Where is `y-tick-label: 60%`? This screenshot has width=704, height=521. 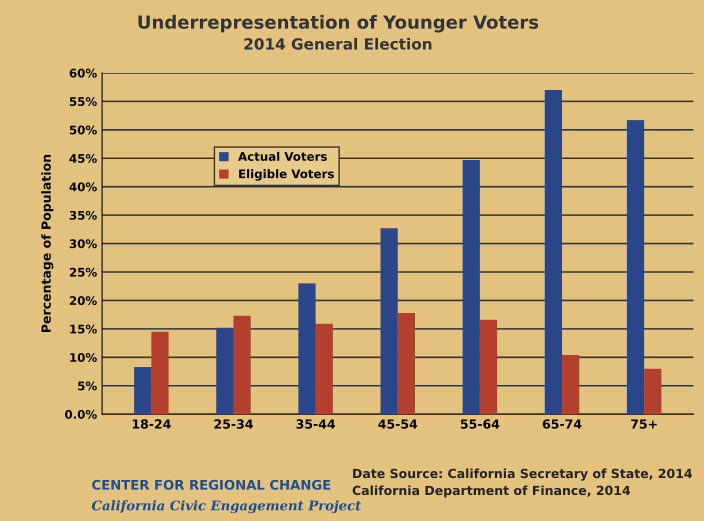 y-tick-label: 60% is located at coordinates (83, 73).